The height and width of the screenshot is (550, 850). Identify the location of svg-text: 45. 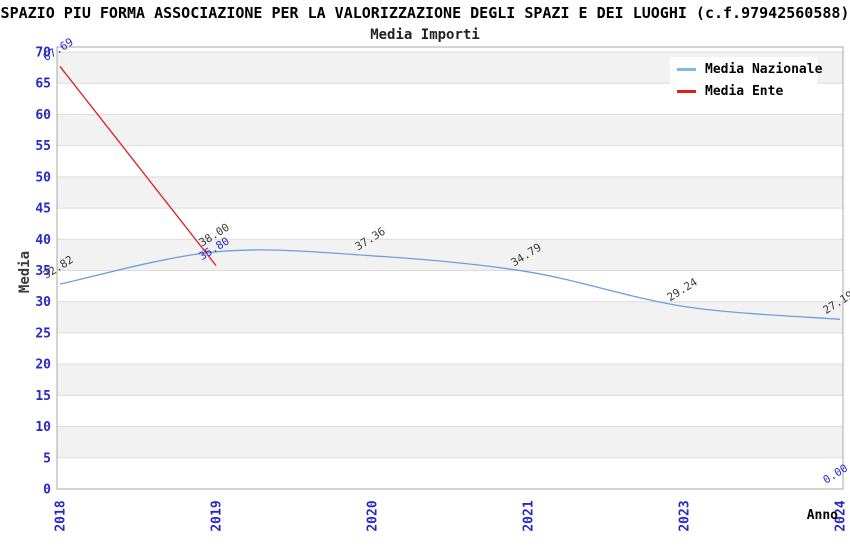
(43, 209).